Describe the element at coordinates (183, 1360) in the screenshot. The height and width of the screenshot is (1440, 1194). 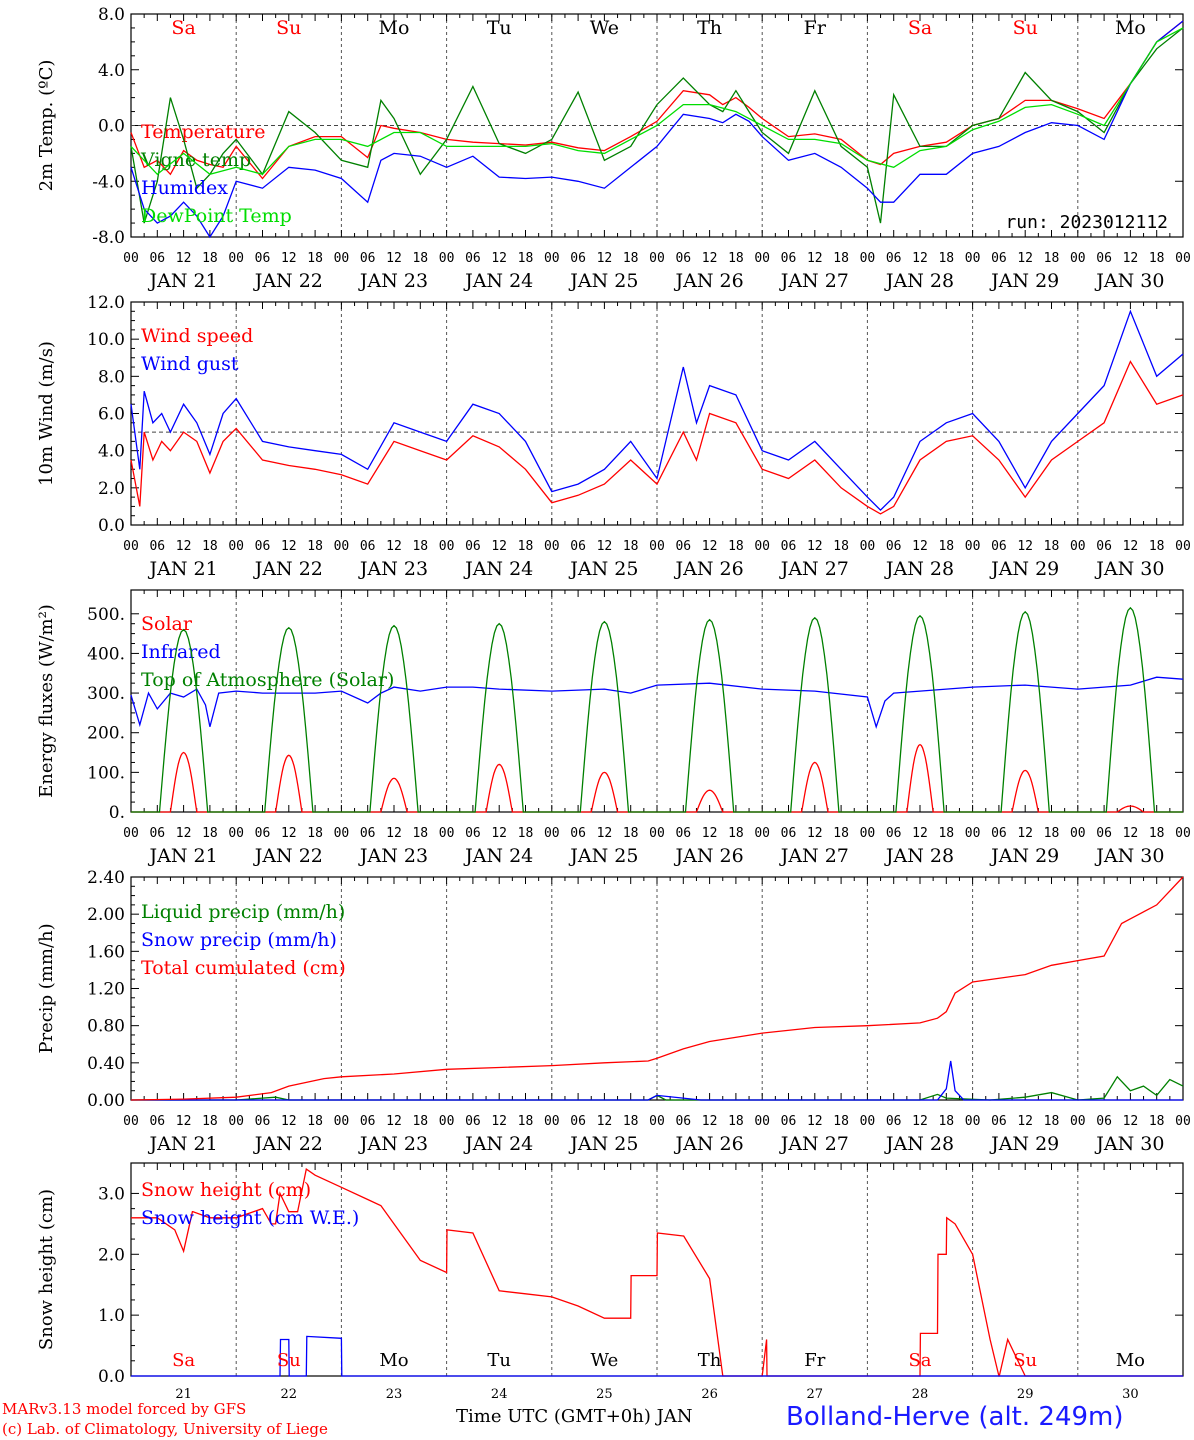
I see `day-name-bottom: Sa` at that location.